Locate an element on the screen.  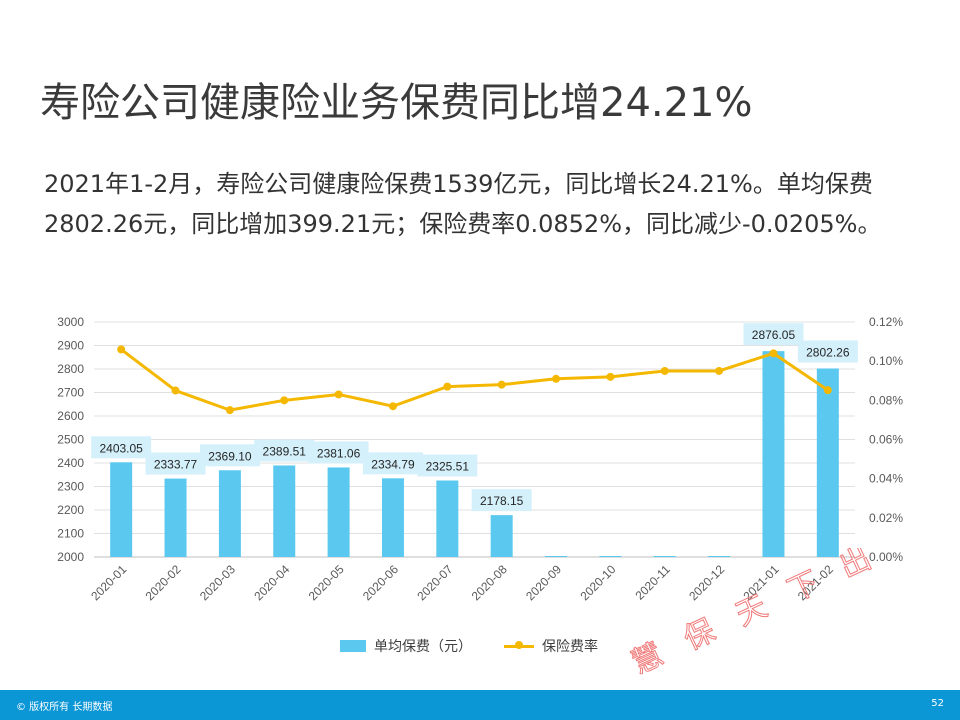
left-axis-tick-label: 2700 is located at coordinates (70, 393).